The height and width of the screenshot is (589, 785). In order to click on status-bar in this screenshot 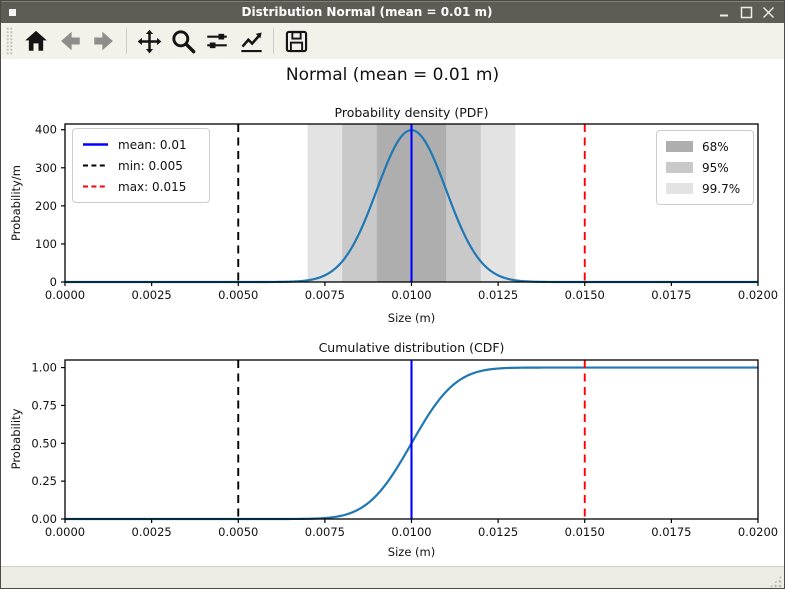, I will do `click(392, 577)`.